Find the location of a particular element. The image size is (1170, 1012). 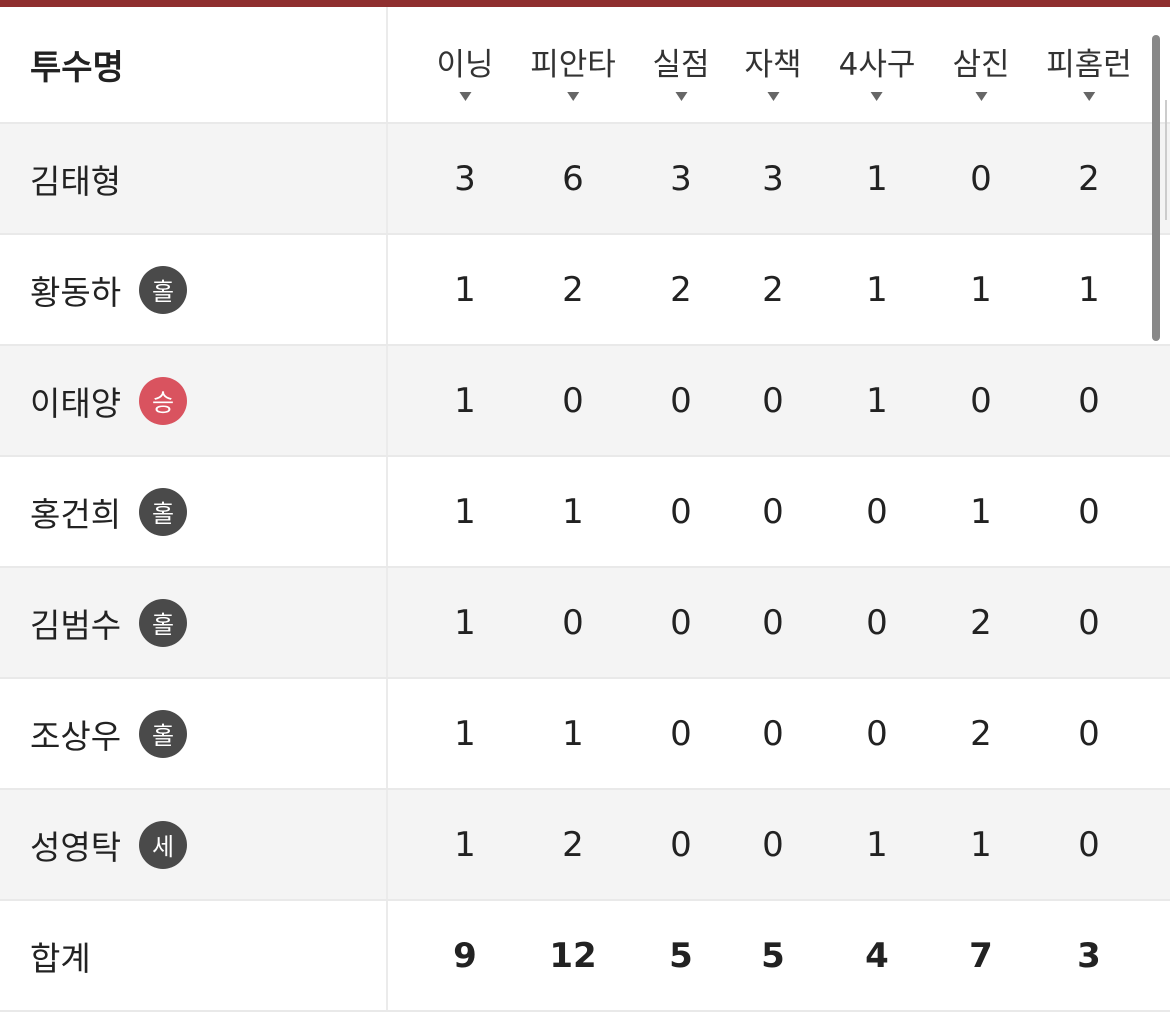

header-pitcher-name: 투수명 is located at coordinates (194, 64).